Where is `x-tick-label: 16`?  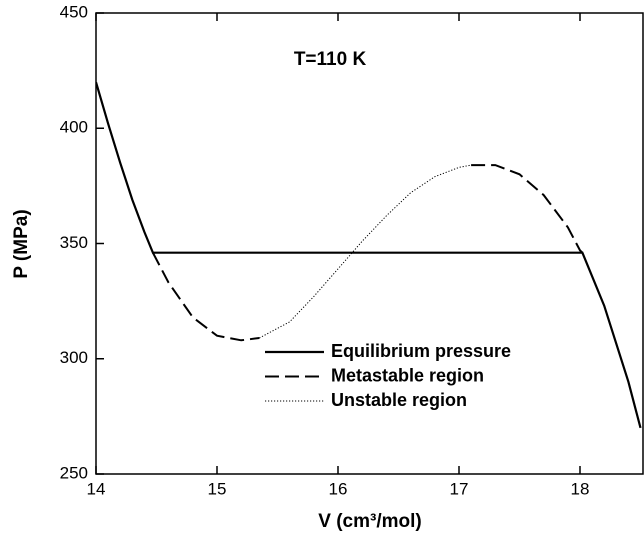 x-tick-label: 16 is located at coordinates (338, 488).